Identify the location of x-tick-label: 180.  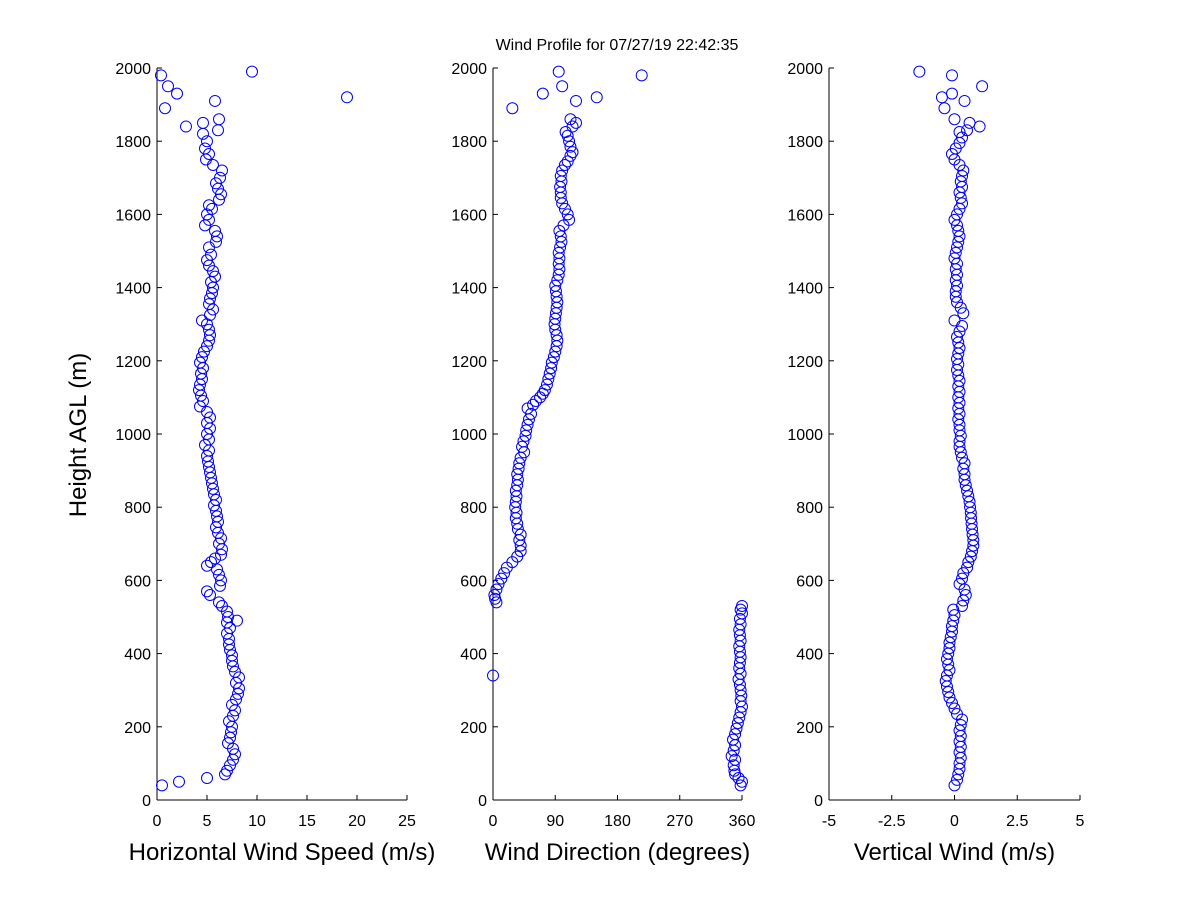
(617, 821).